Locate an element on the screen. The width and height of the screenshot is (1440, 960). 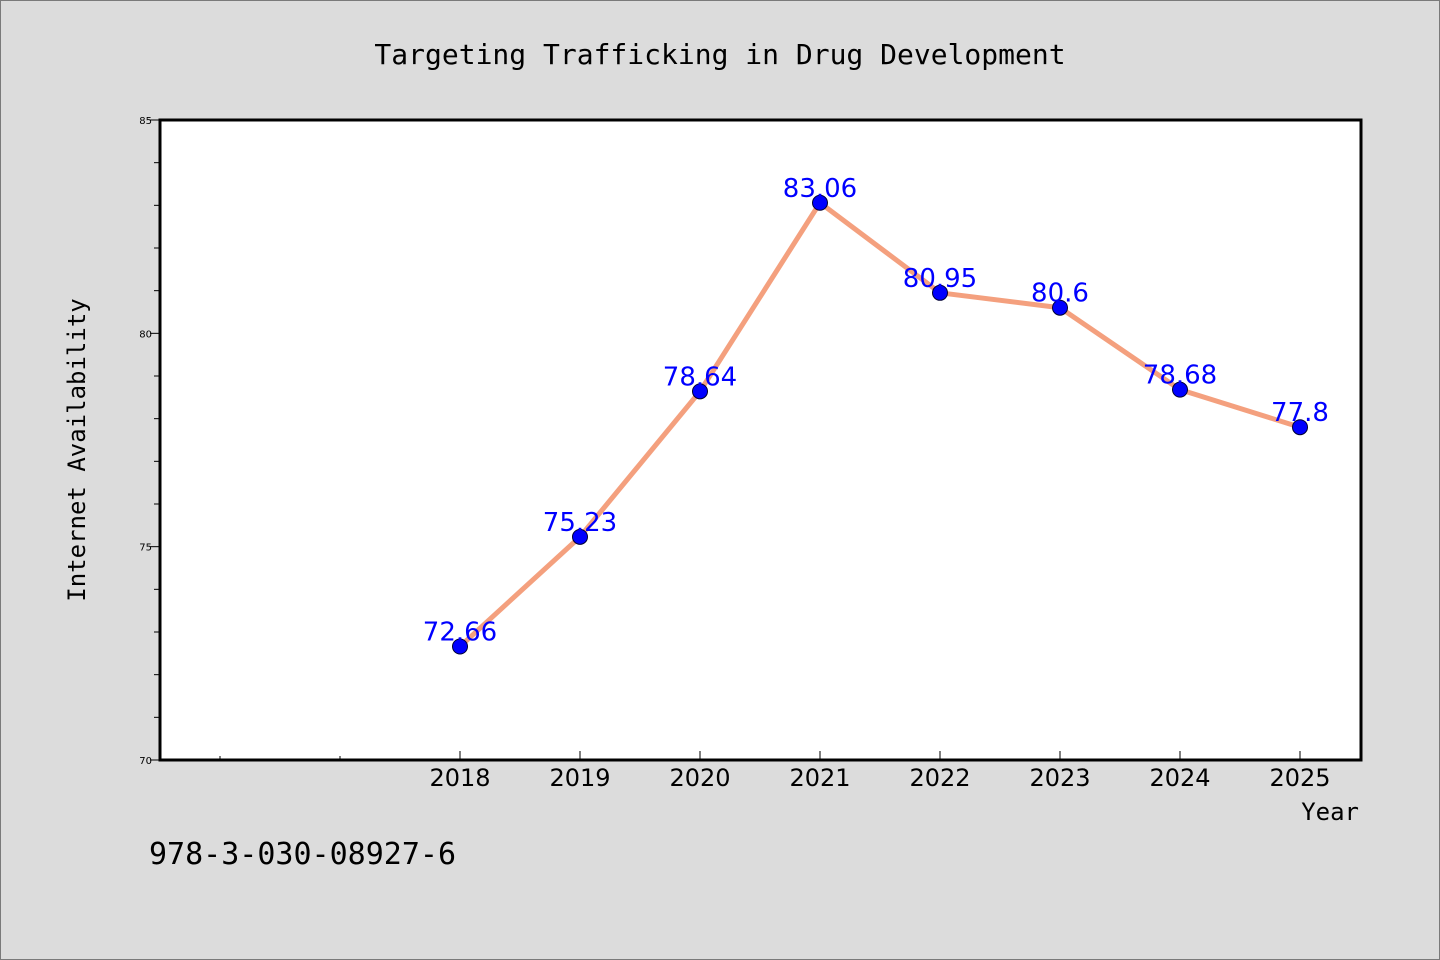
data-label: 83.06 is located at coordinates (820, 189).